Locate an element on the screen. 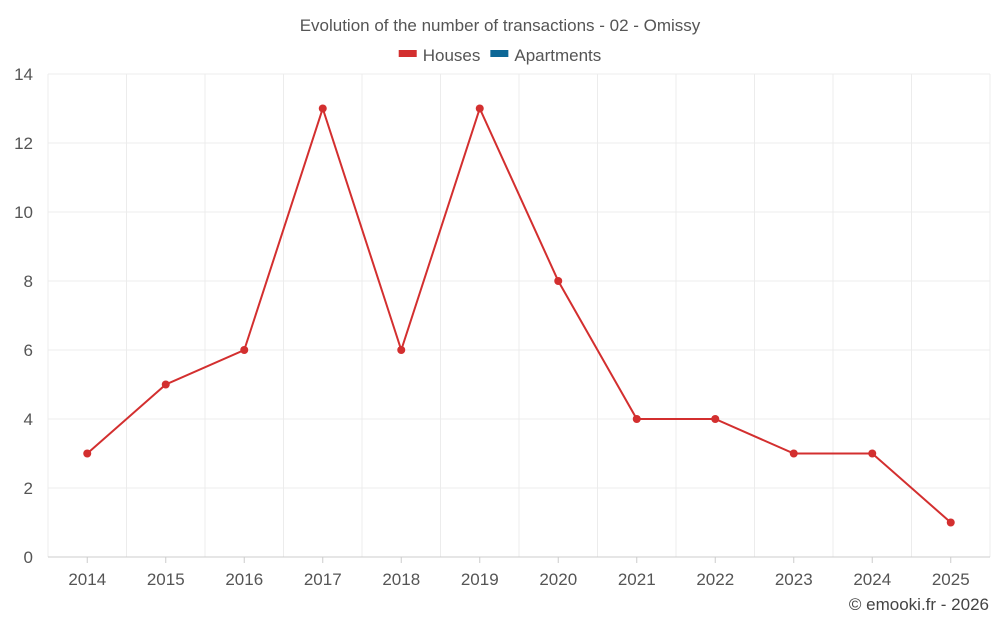  y-tick-label: 10 is located at coordinates (23, 212).